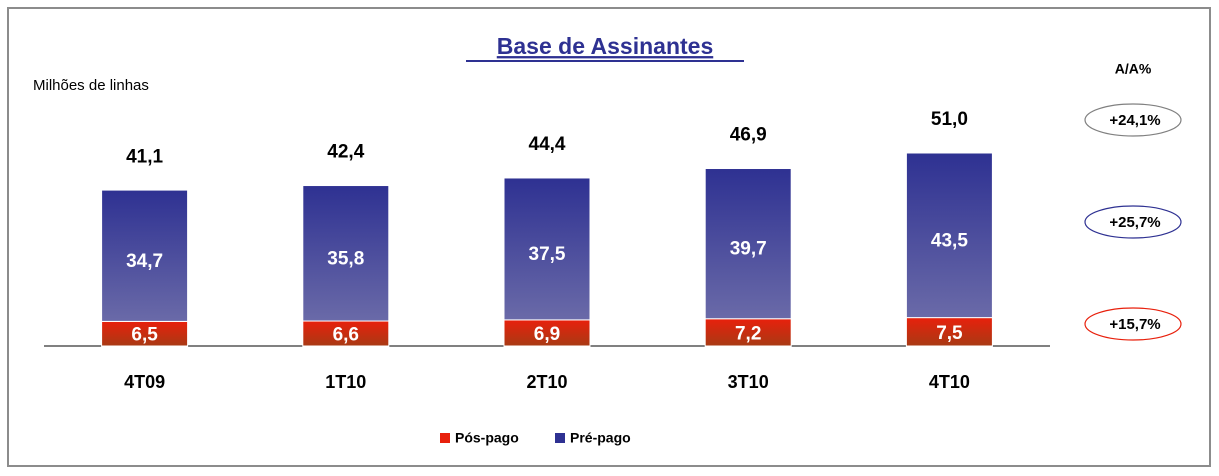 This screenshot has height=476, width=1219. Describe the element at coordinates (748, 135) in the screenshot. I see `total-label: 46,9` at that location.